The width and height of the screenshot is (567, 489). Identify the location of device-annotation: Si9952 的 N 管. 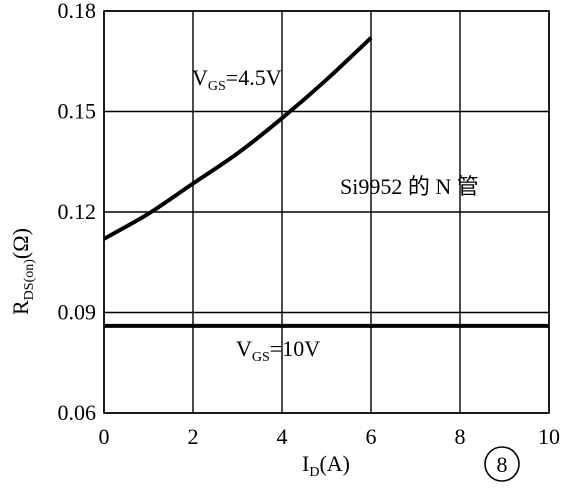
(409, 186).